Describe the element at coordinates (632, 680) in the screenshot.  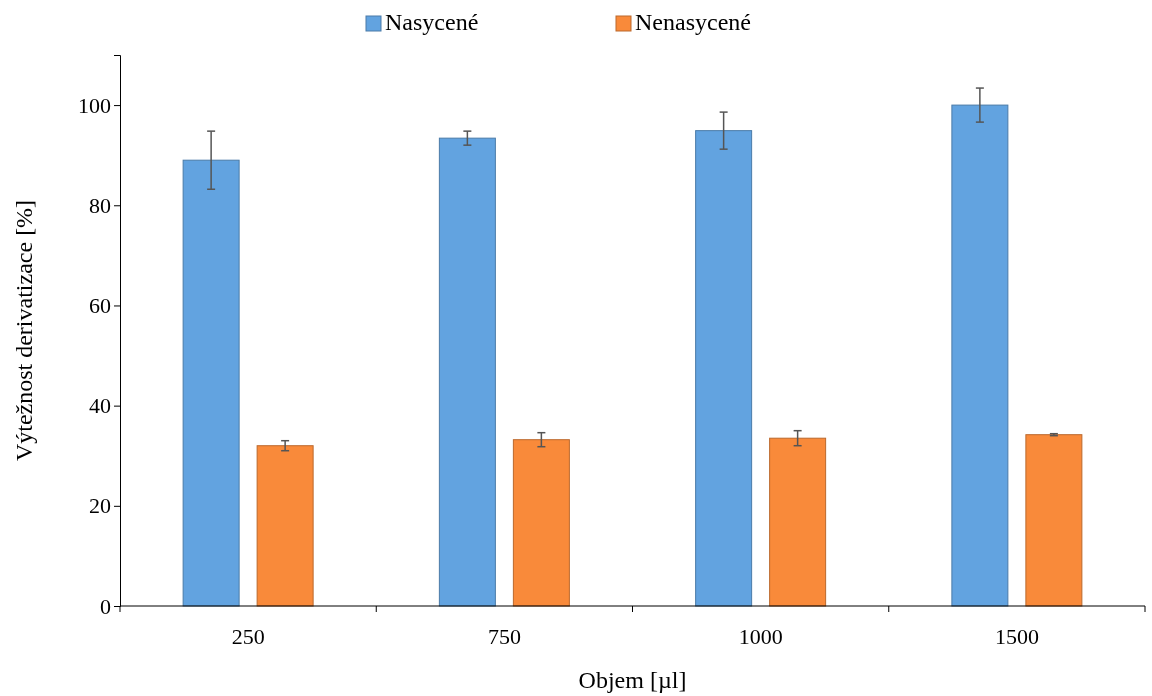
I see `x-axis-title: Objem [µl]` at that location.